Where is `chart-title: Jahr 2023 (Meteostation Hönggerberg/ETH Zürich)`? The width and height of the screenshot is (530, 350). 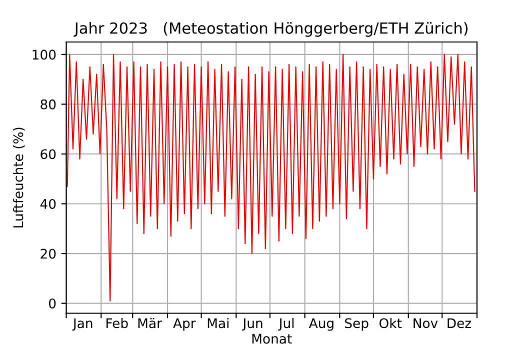
chart-title: Jahr 2023 (Meteostation Hönggerberg/ETH Zürich) is located at coordinates (271, 29).